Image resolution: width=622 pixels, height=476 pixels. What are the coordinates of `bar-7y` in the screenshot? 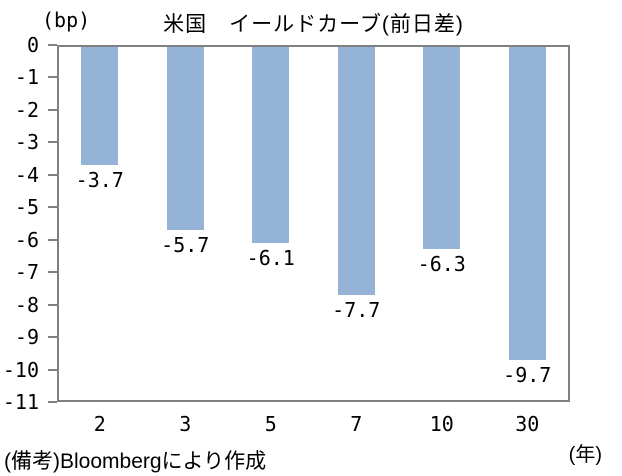 It's located at (356, 171).